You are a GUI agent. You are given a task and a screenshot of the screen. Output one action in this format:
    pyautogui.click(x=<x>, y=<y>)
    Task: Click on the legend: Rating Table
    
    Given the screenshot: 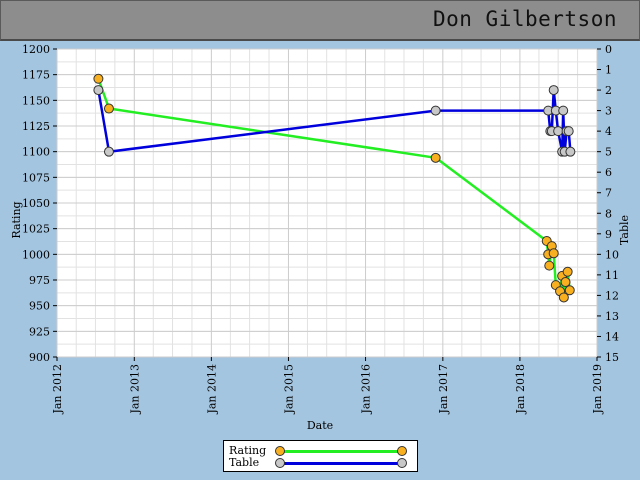 What is the action you would take?
    pyautogui.click(x=320, y=456)
    